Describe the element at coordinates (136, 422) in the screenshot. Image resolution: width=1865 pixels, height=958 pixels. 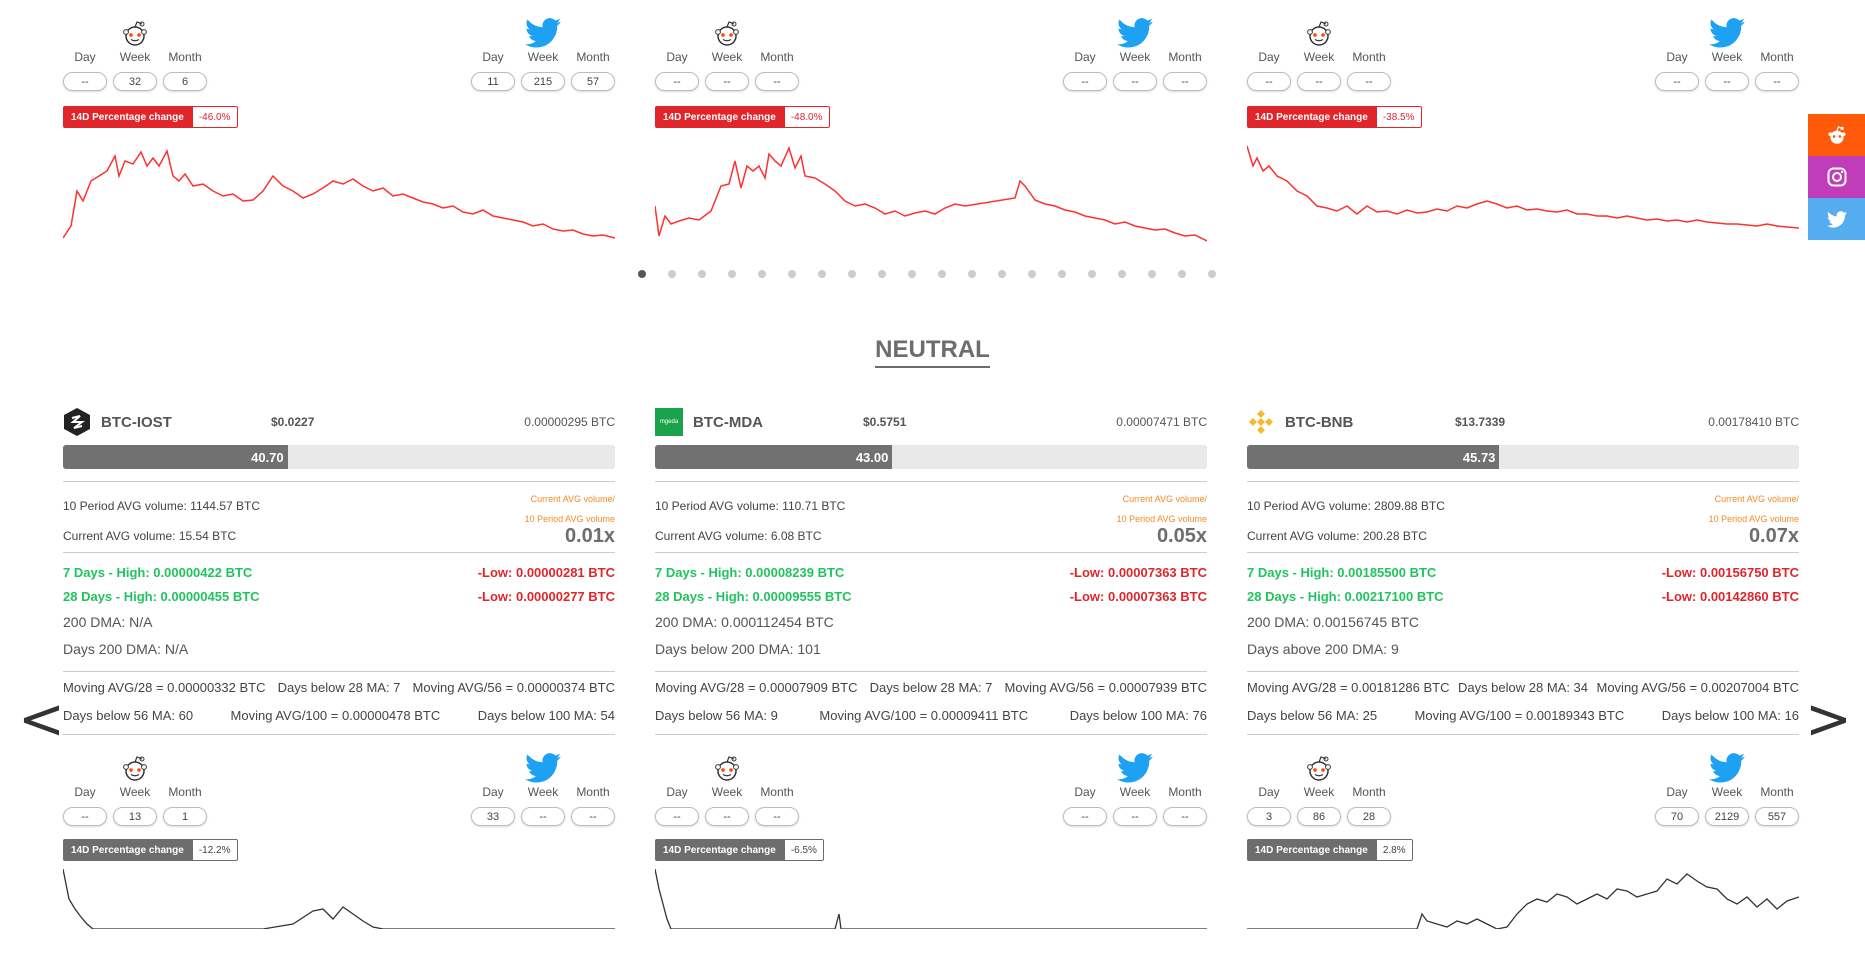
I see `coin-pair-name: BTC-IOST` at that location.